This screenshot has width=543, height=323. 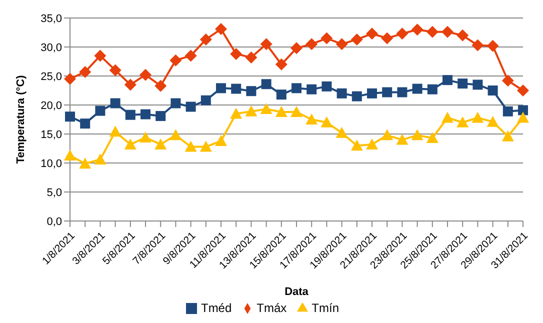 I want to click on y-axis-title: Temperatura (°C), so click(x=20, y=119).